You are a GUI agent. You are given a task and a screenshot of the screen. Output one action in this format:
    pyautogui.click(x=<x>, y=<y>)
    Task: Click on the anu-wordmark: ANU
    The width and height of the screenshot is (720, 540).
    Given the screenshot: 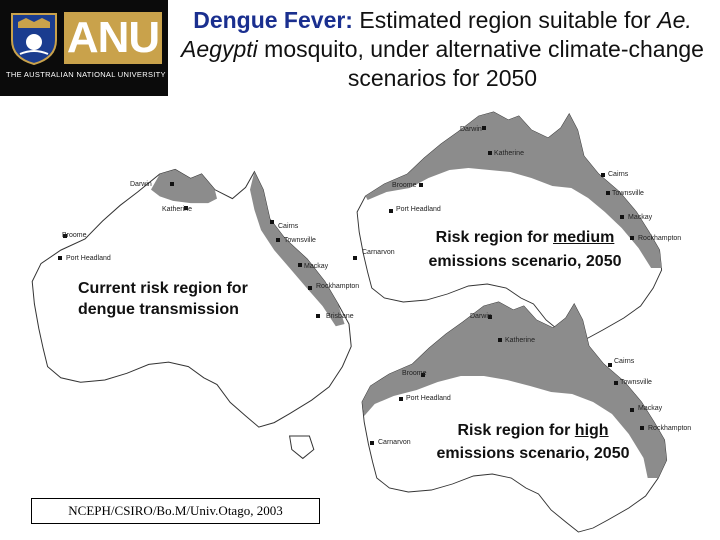 What is the action you would take?
    pyautogui.click(x=113, y=38)
    